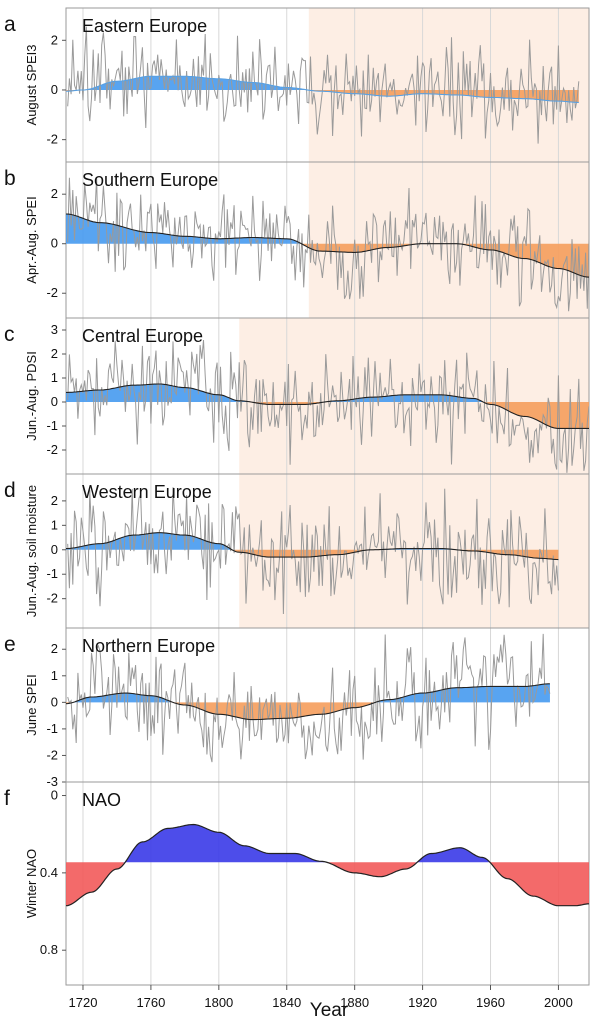 This screenshot has width=593, height=1024. Describe the element at coordinates (150, 180) in the screenshot. I see `panel-title-b: Southern Europe` at that location.